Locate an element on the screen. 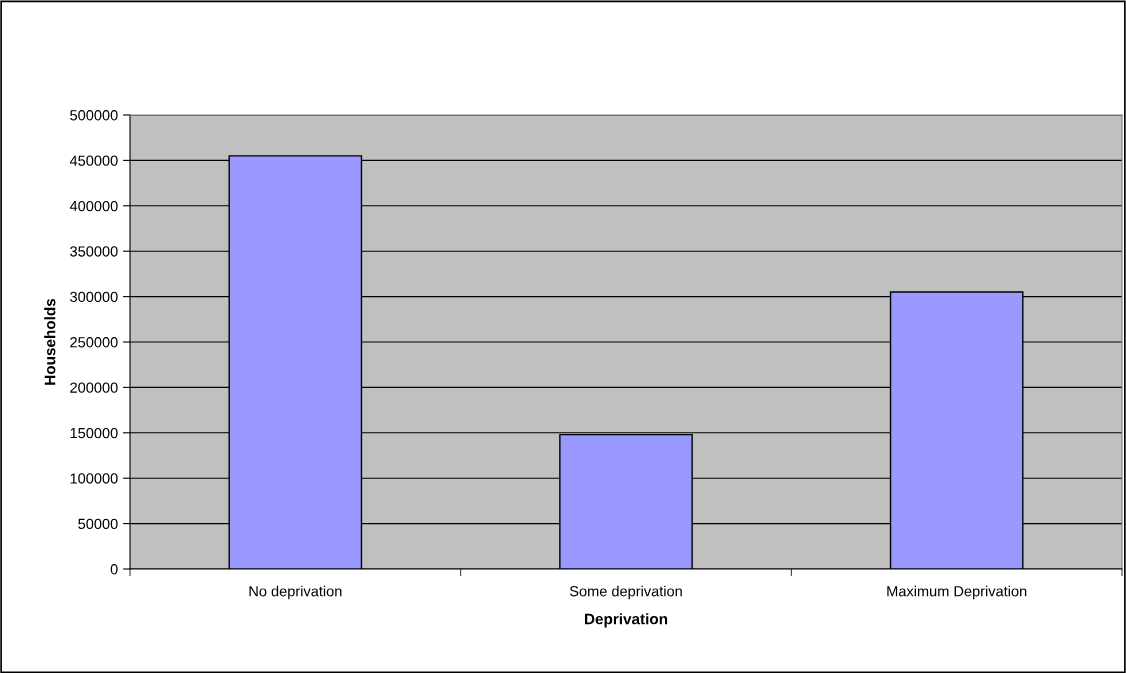 The width and height of the screenshot is (1126, 673). y-tick-label: 350000 is located at coordinates (94, 251).